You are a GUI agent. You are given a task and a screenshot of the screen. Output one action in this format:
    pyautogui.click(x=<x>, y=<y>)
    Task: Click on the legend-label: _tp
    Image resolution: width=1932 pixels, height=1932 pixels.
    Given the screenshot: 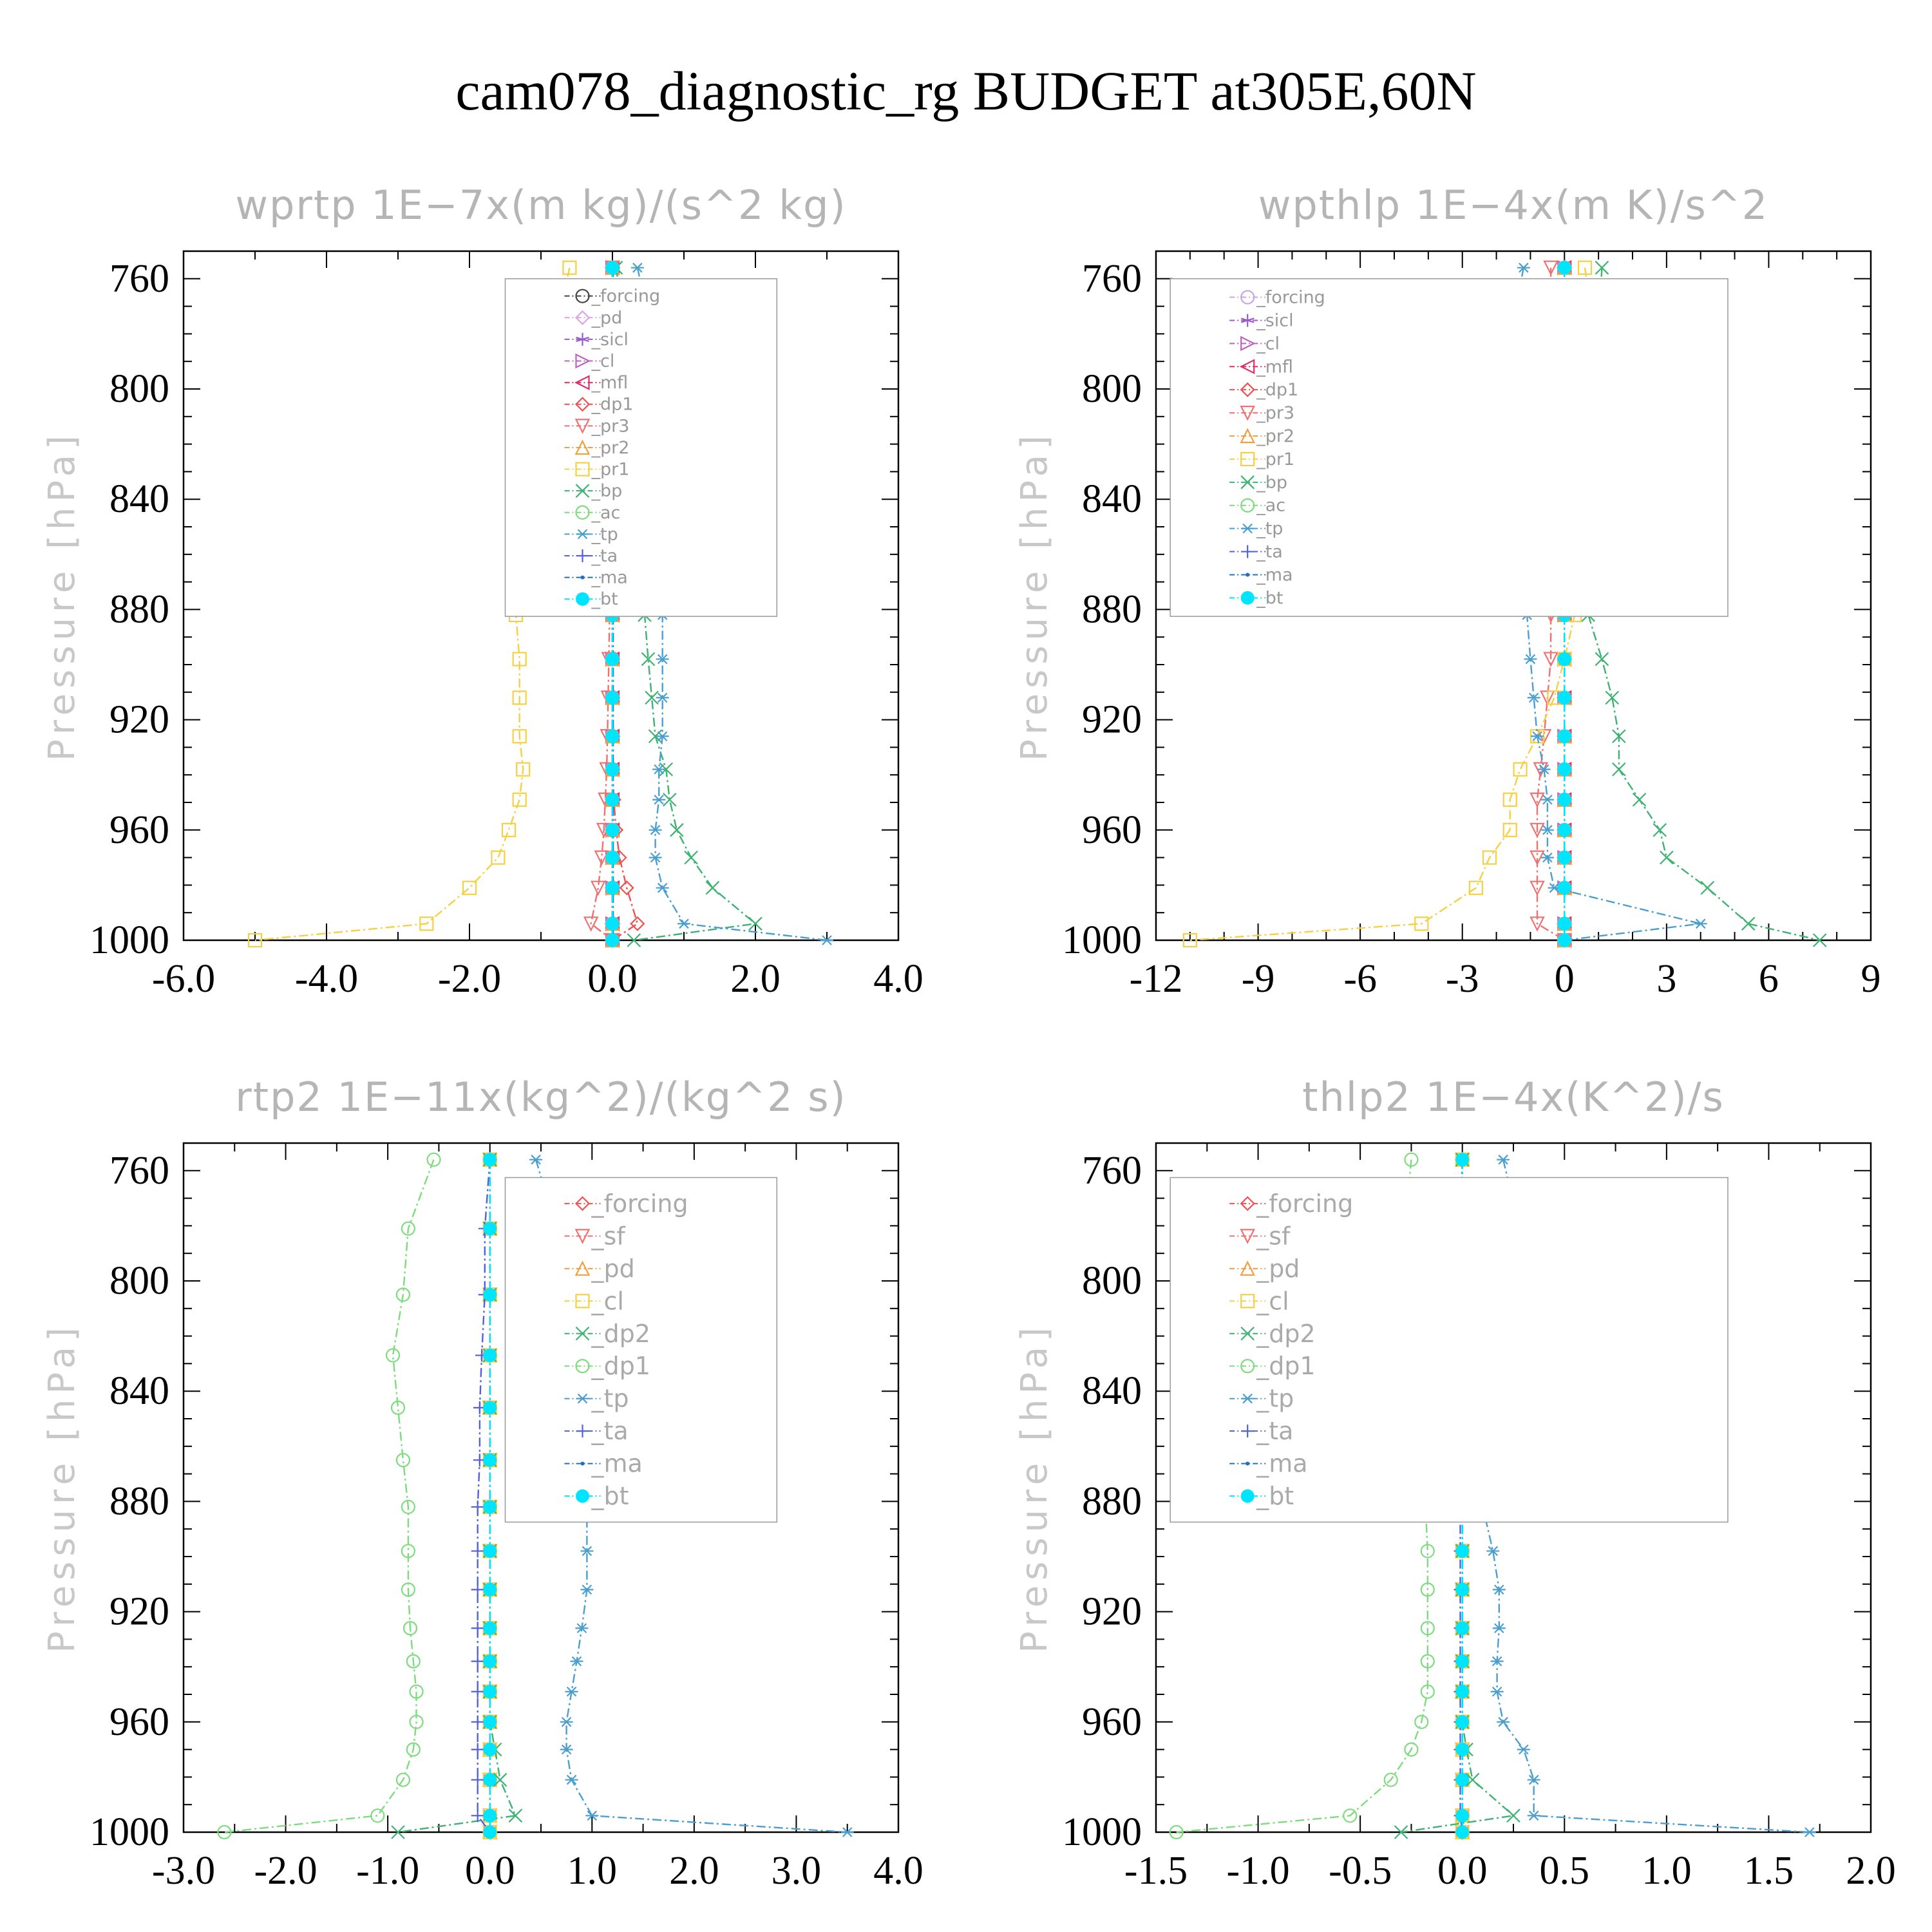 What is the action you would take?
    pyautogui.click(x=604, y=534)
    